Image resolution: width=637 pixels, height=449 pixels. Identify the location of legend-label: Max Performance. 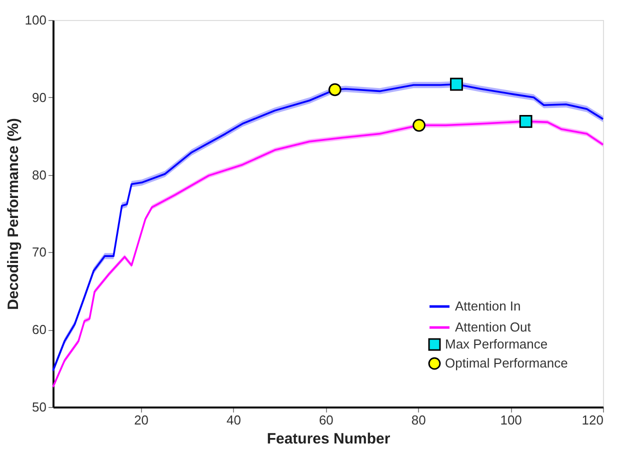
(496, 344).